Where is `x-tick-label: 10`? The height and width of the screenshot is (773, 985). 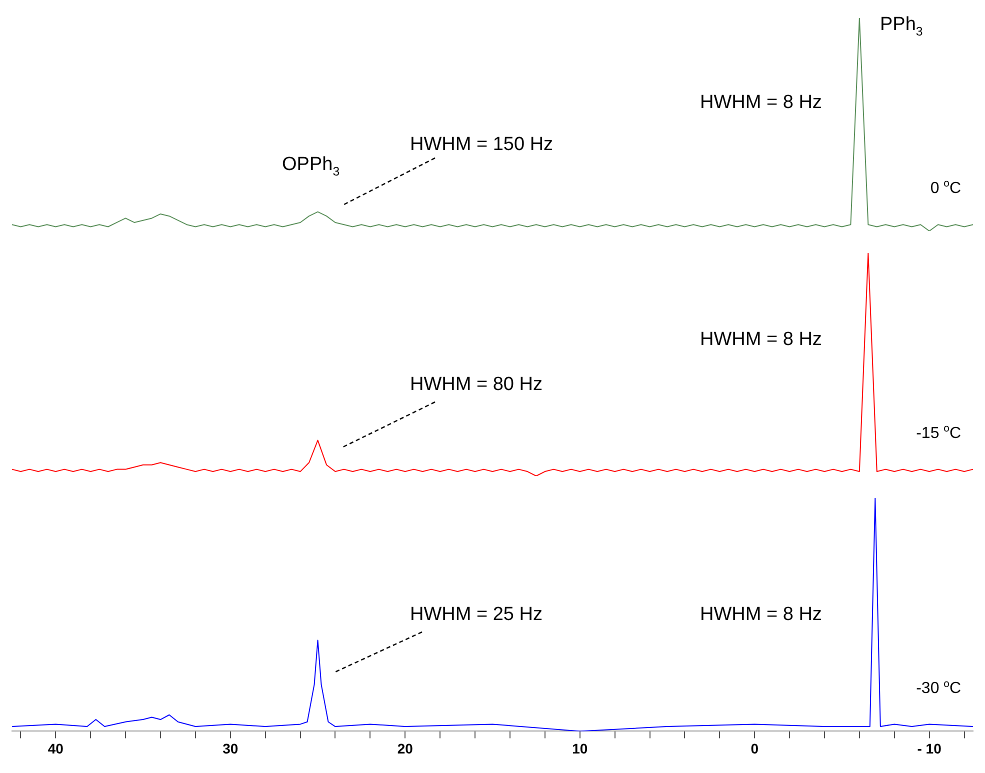 x-tick-label: 10 is located at coordinates (580, 748).